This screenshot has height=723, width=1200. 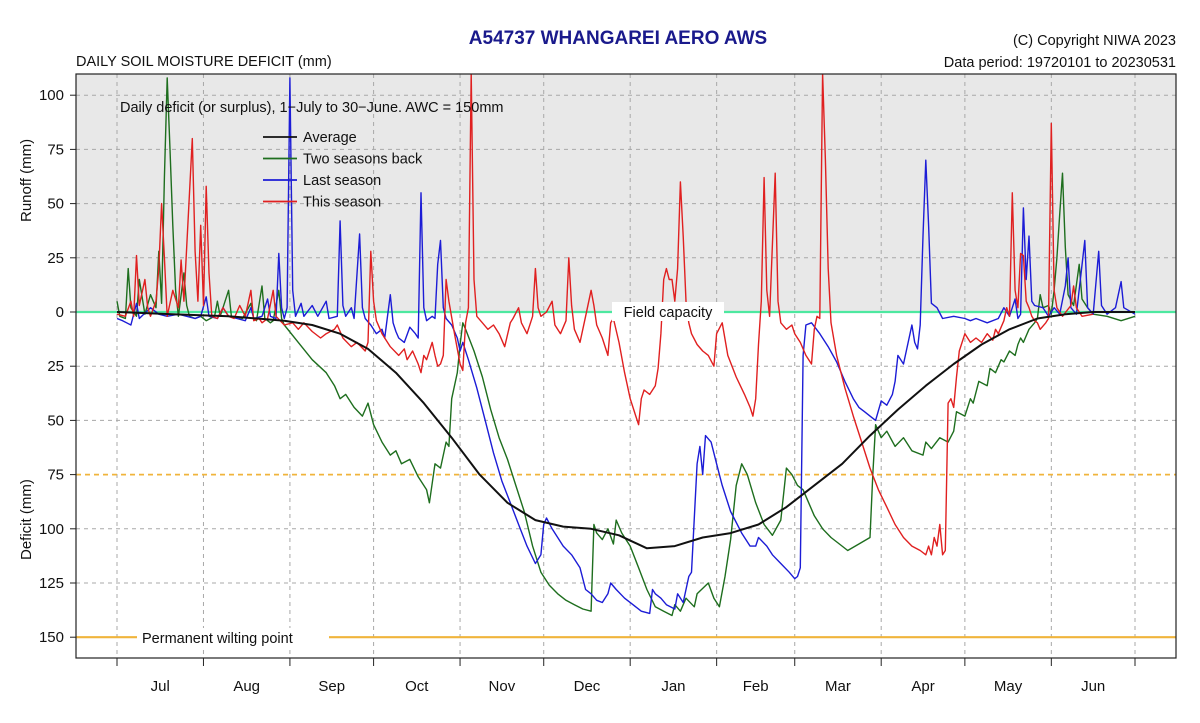 What do you see at coordinates (417, 686) in the screenshot?
I see `x-tick-label: Oct` at bounding box center [417, 686].